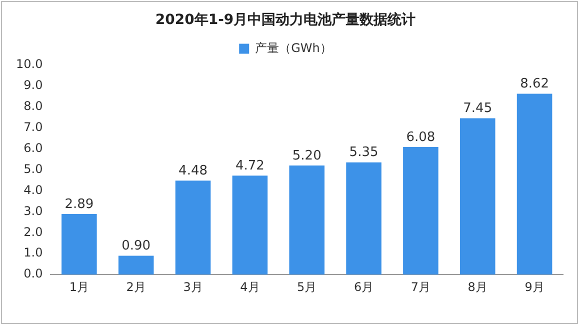 Image resolution: width=579 pixels, height=325 pixels. What do you see at coordinates (477, 108) in the screenshot?
I see `data-label: 7.45` at bounding box center [477, 108].